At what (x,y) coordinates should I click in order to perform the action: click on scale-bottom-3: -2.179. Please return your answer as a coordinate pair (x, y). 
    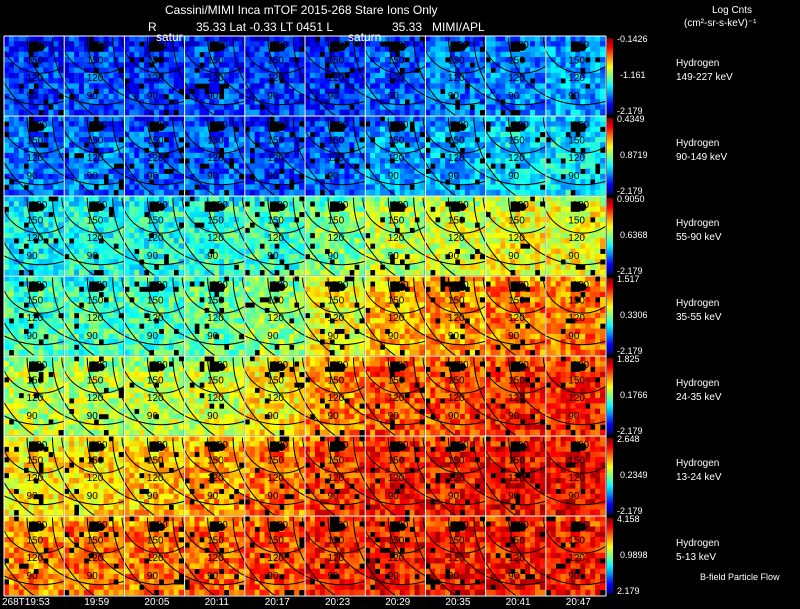
    Looking at the image, I should click on (630, 351).